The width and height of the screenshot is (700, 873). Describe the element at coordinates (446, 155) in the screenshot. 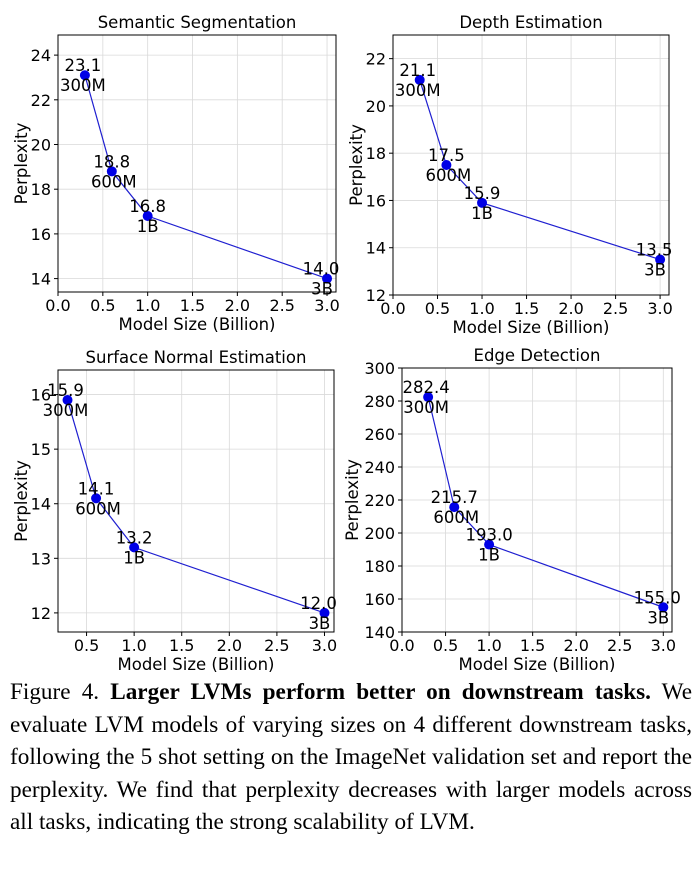

I see `data-value-label: 17.5` at that location.